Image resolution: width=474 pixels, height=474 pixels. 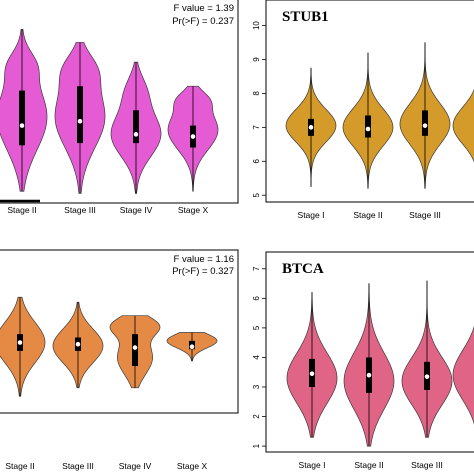 I want to click on panel-4-y-ticks: 1 2 3 4 5 6 7, so click(x=259, y=357).